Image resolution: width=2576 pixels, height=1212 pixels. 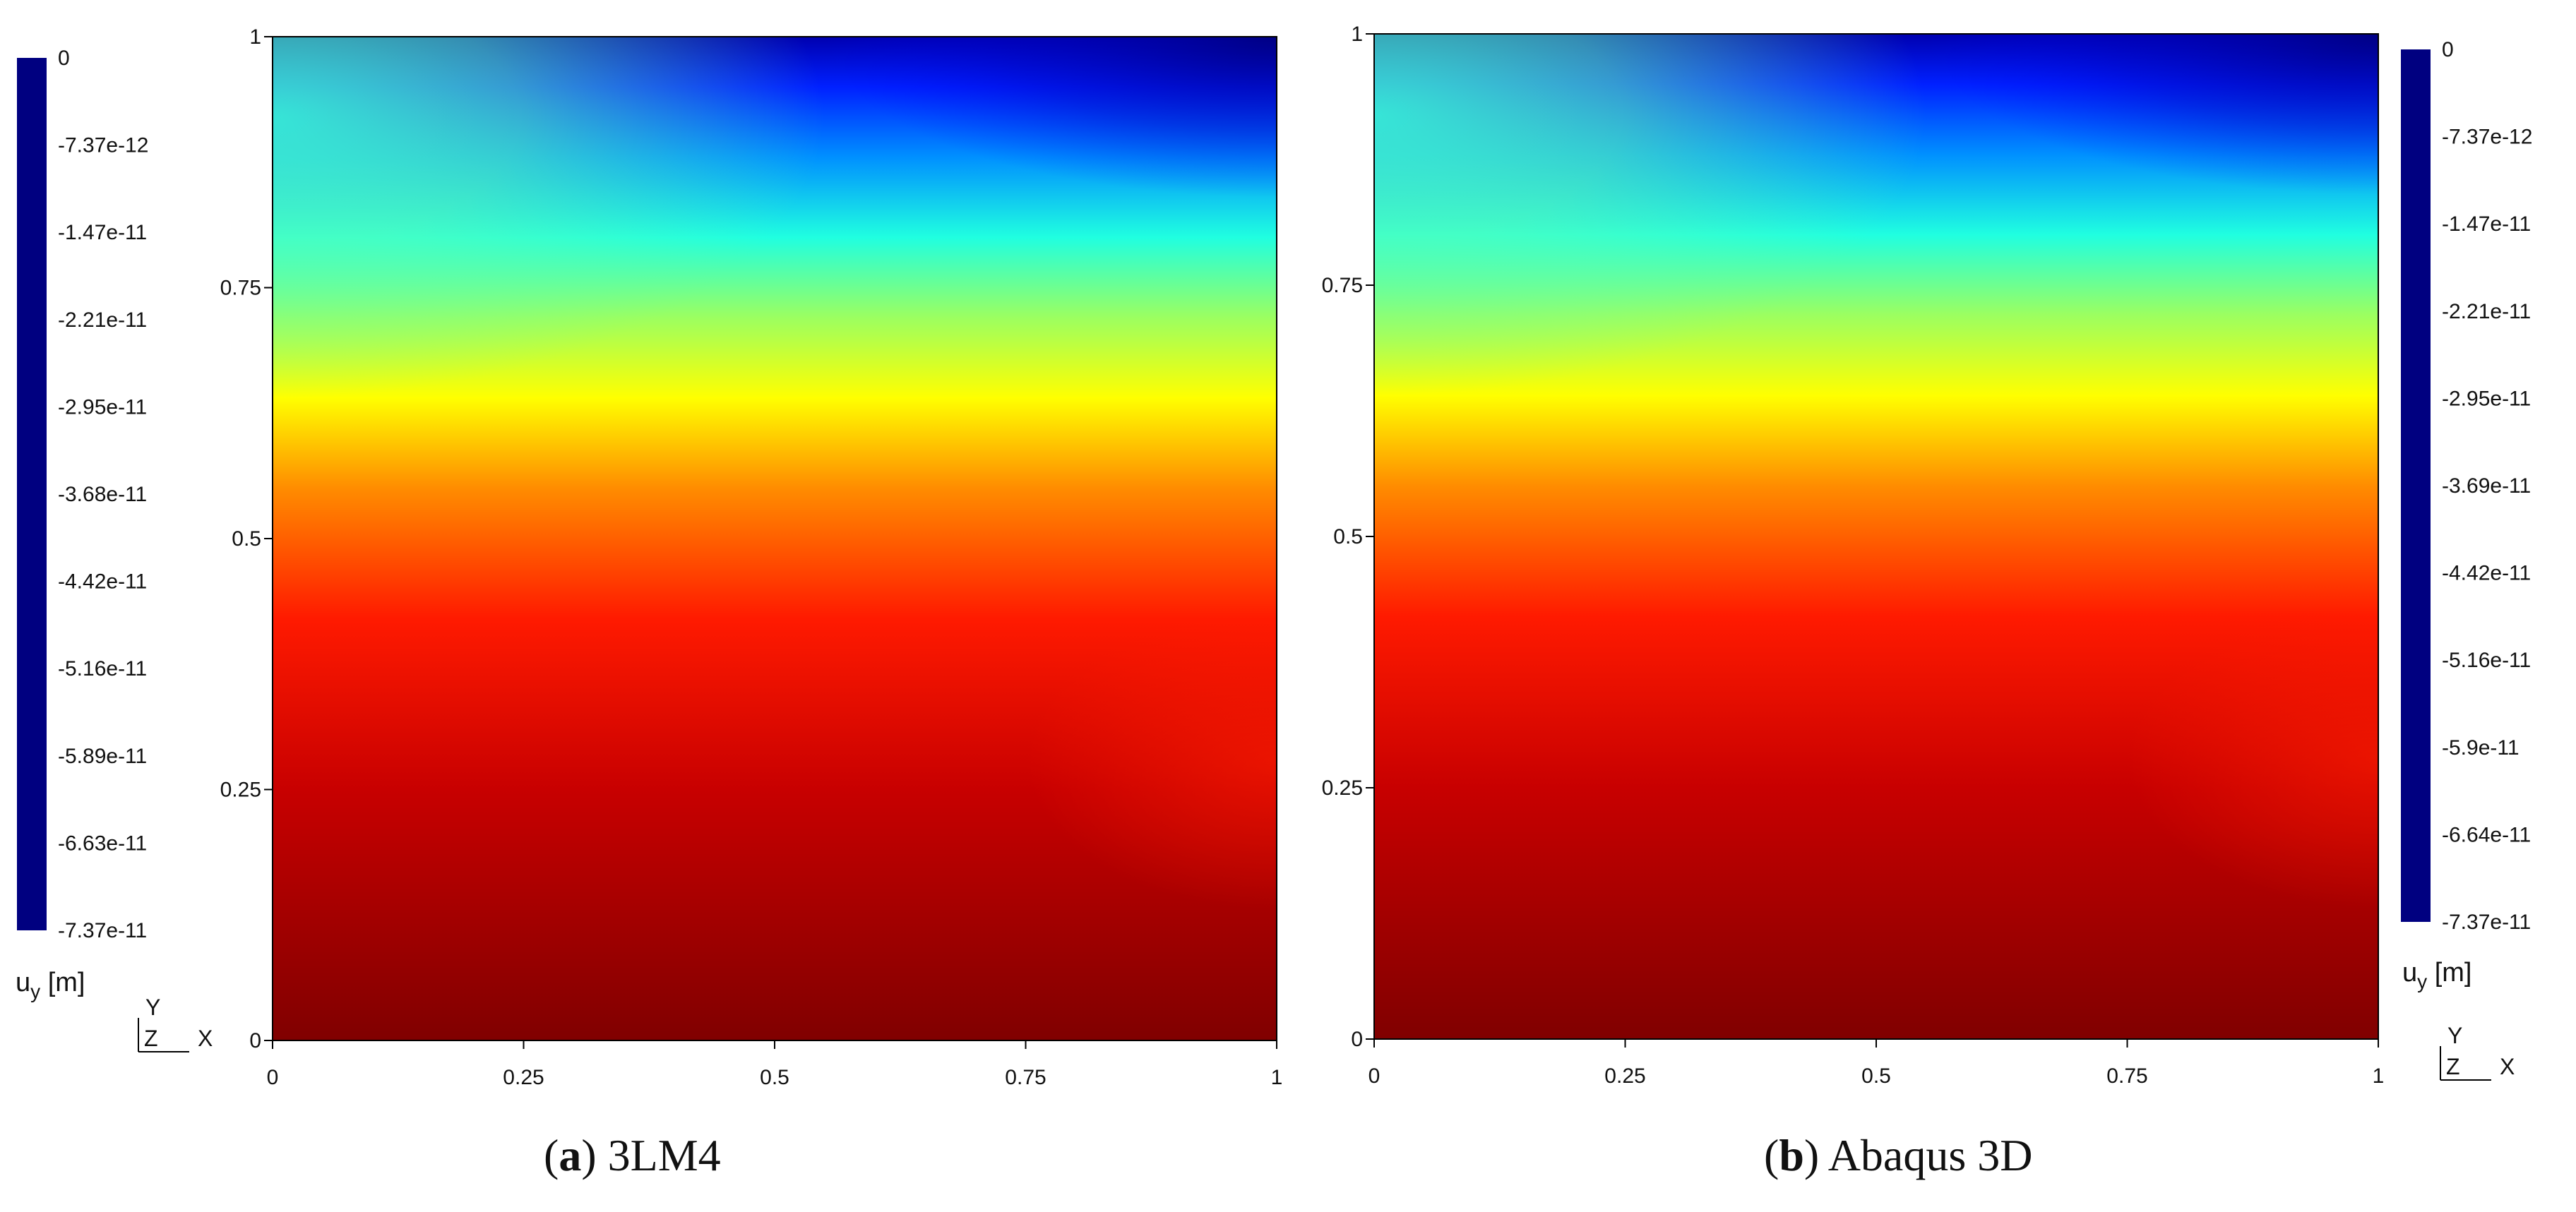 I want to click on colorbar-tick-label: -5.89e-11, so click(x=102, y=757).